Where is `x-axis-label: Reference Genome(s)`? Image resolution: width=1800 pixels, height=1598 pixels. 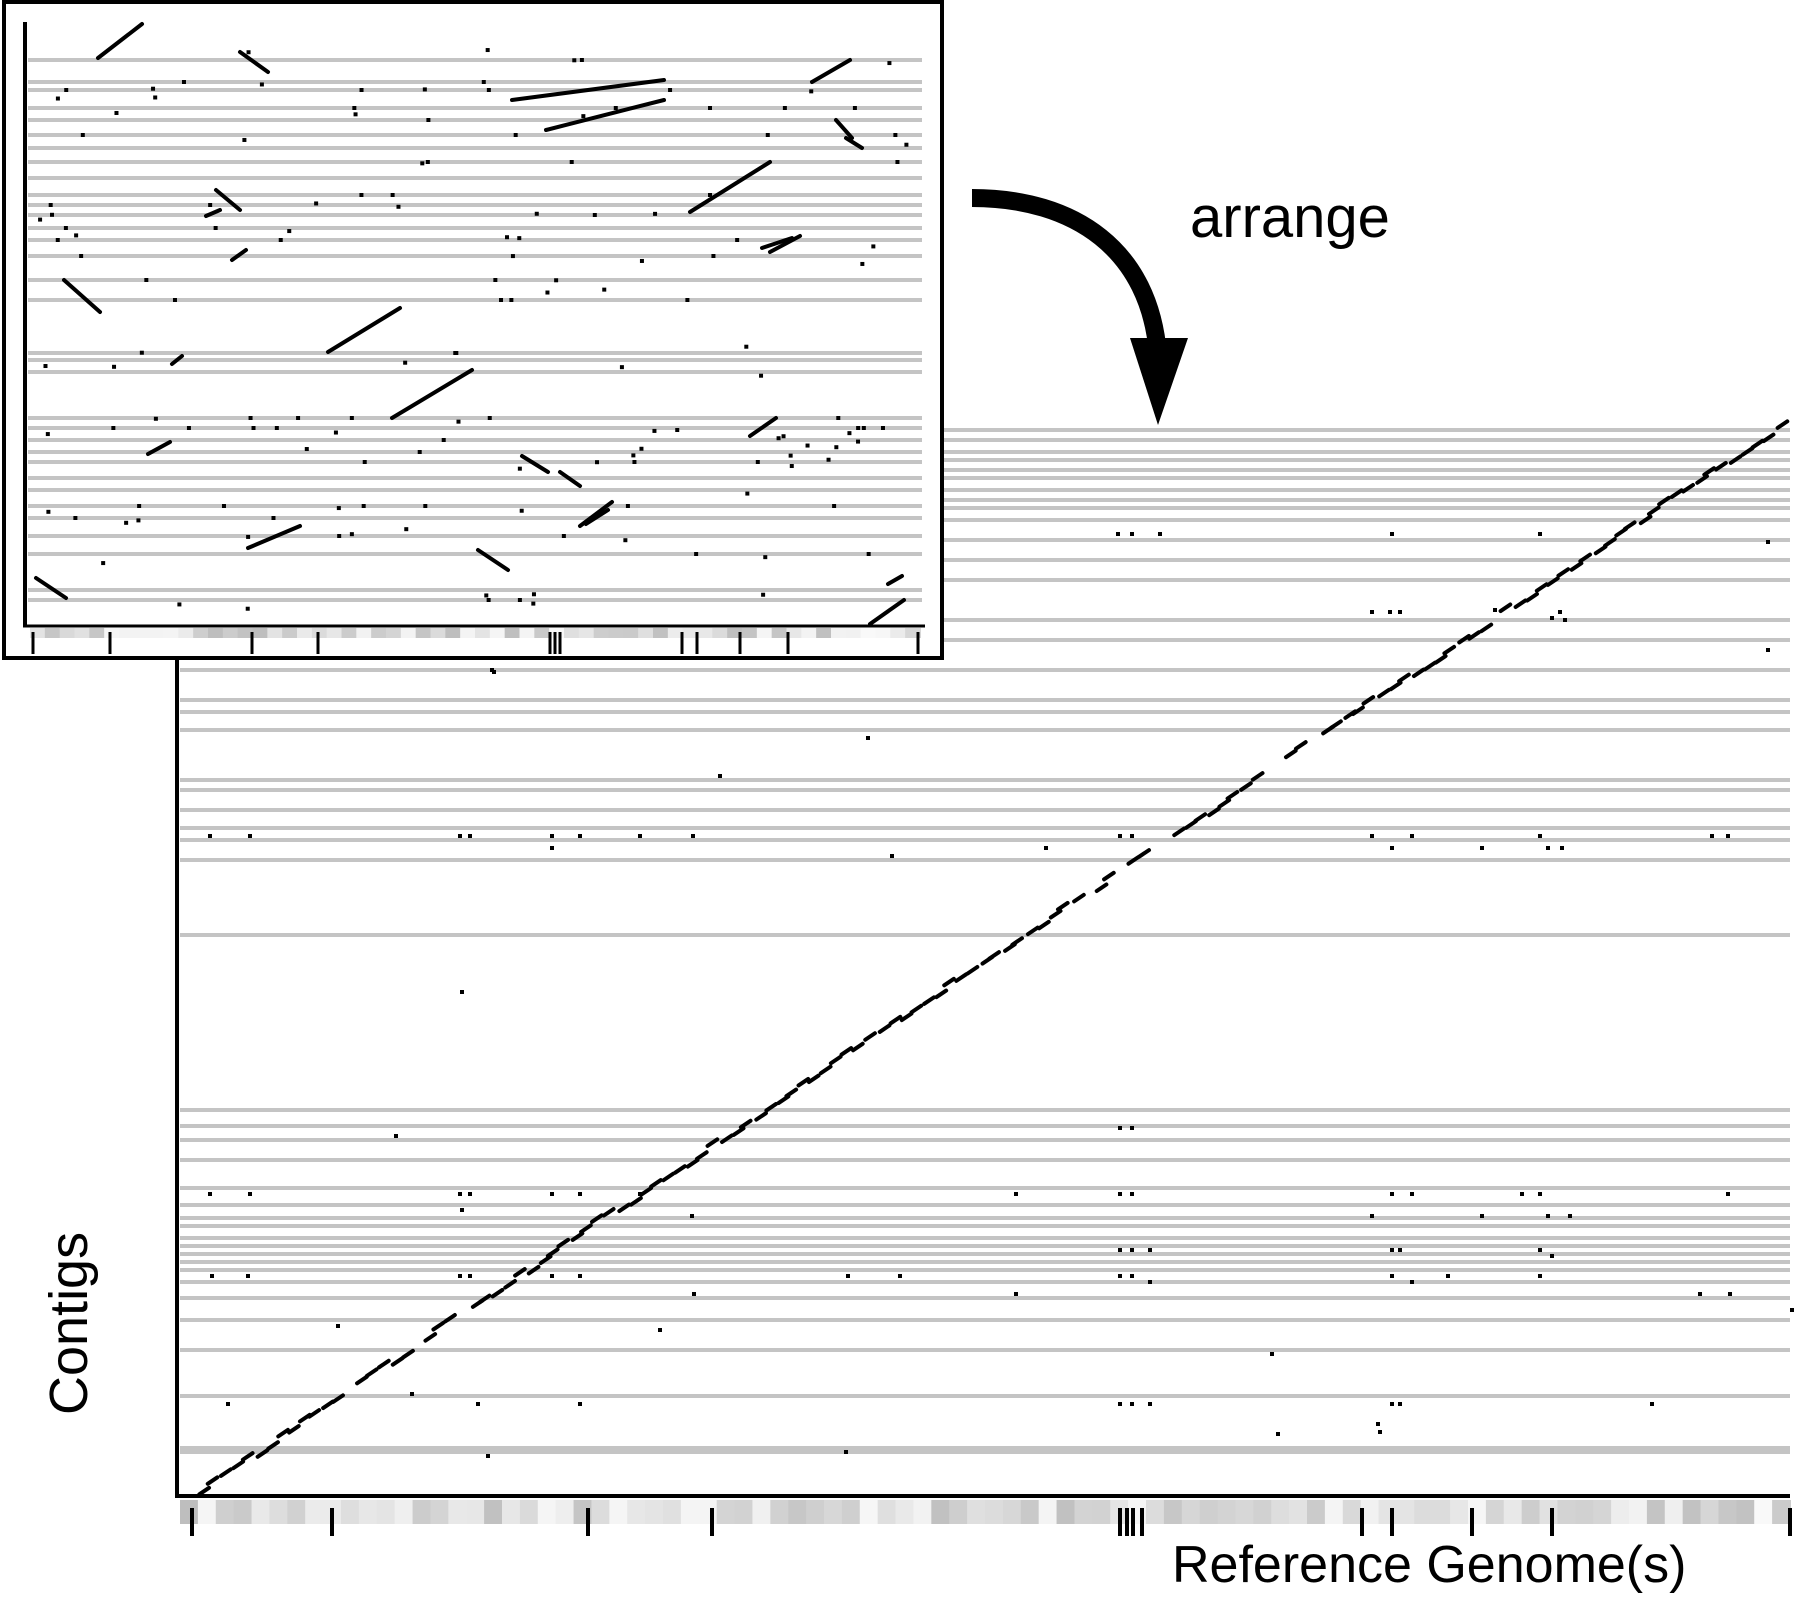 x-axis-label: Reference Genome(s) is located at coordinates (1429, 1565).